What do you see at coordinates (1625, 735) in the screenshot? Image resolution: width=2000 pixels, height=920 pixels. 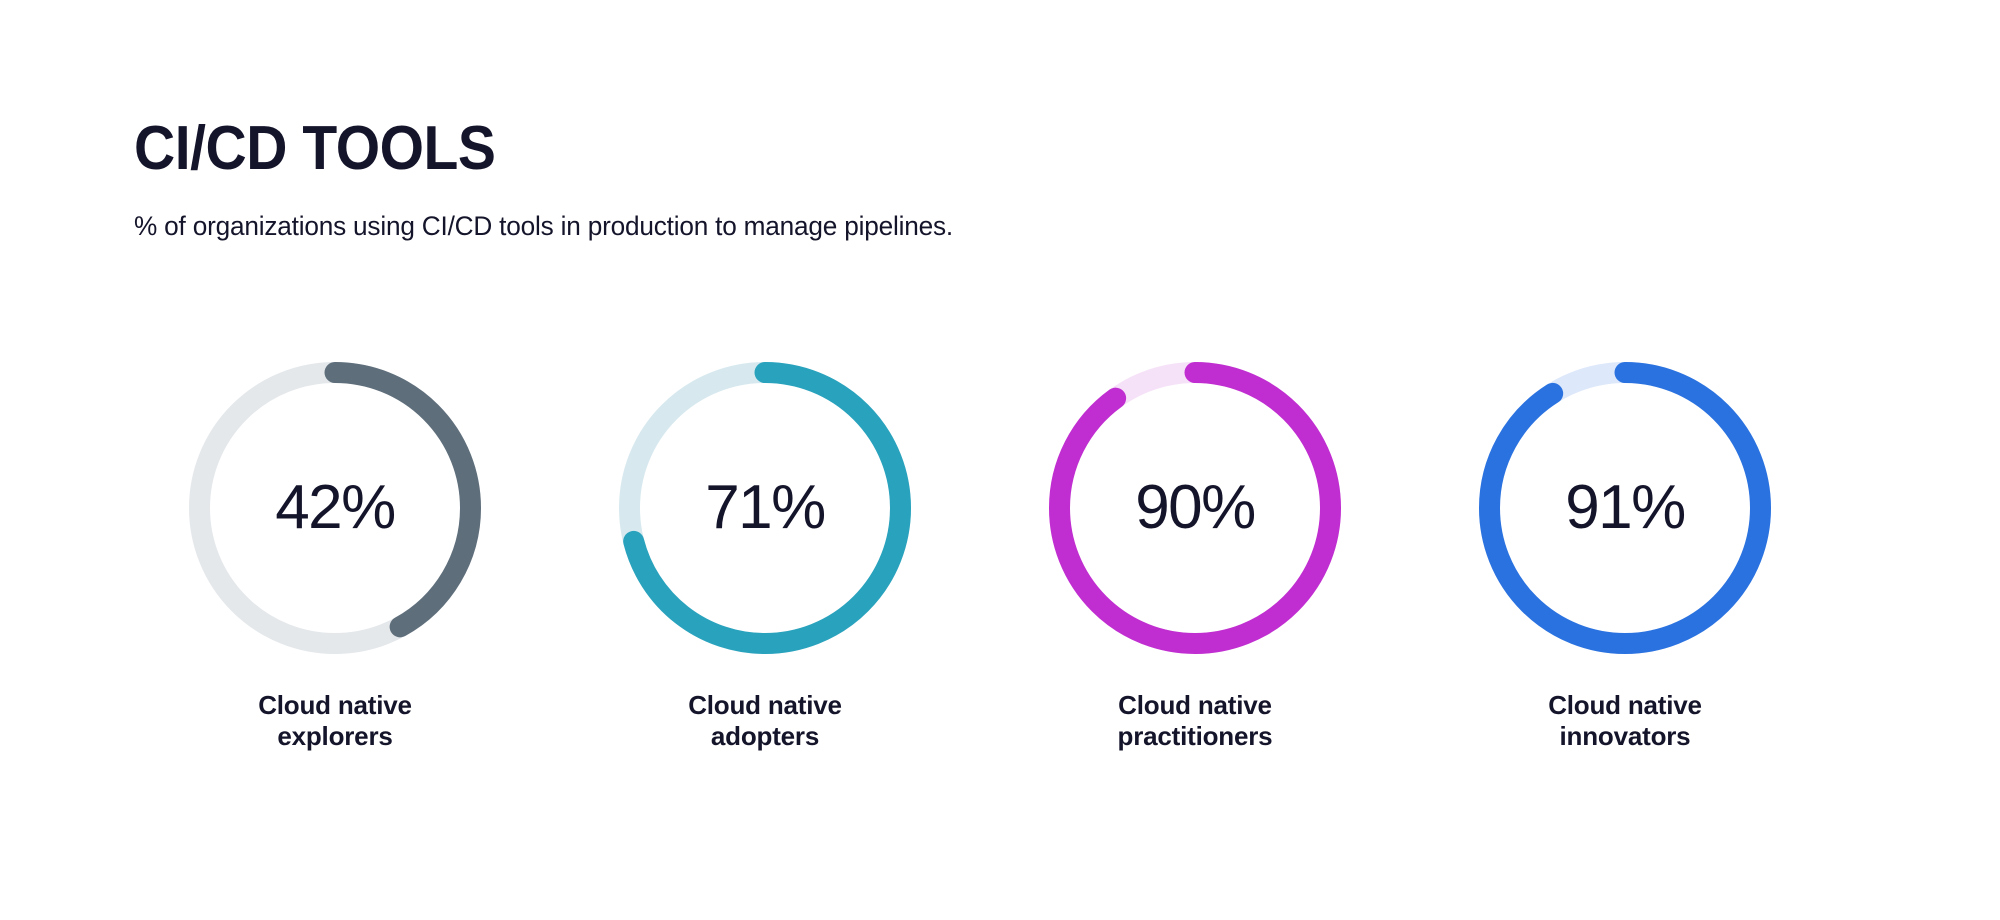 I see `gauge-label-line2: innovators` at bounding box center [1625, 735].